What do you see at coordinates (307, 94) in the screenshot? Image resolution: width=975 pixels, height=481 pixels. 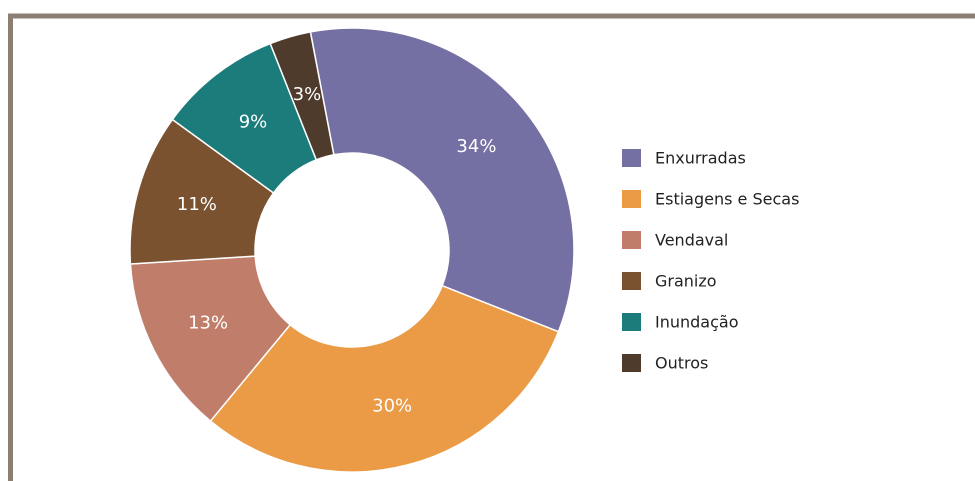 I see `slice-label: 3%` at bounding box center [307, 94].